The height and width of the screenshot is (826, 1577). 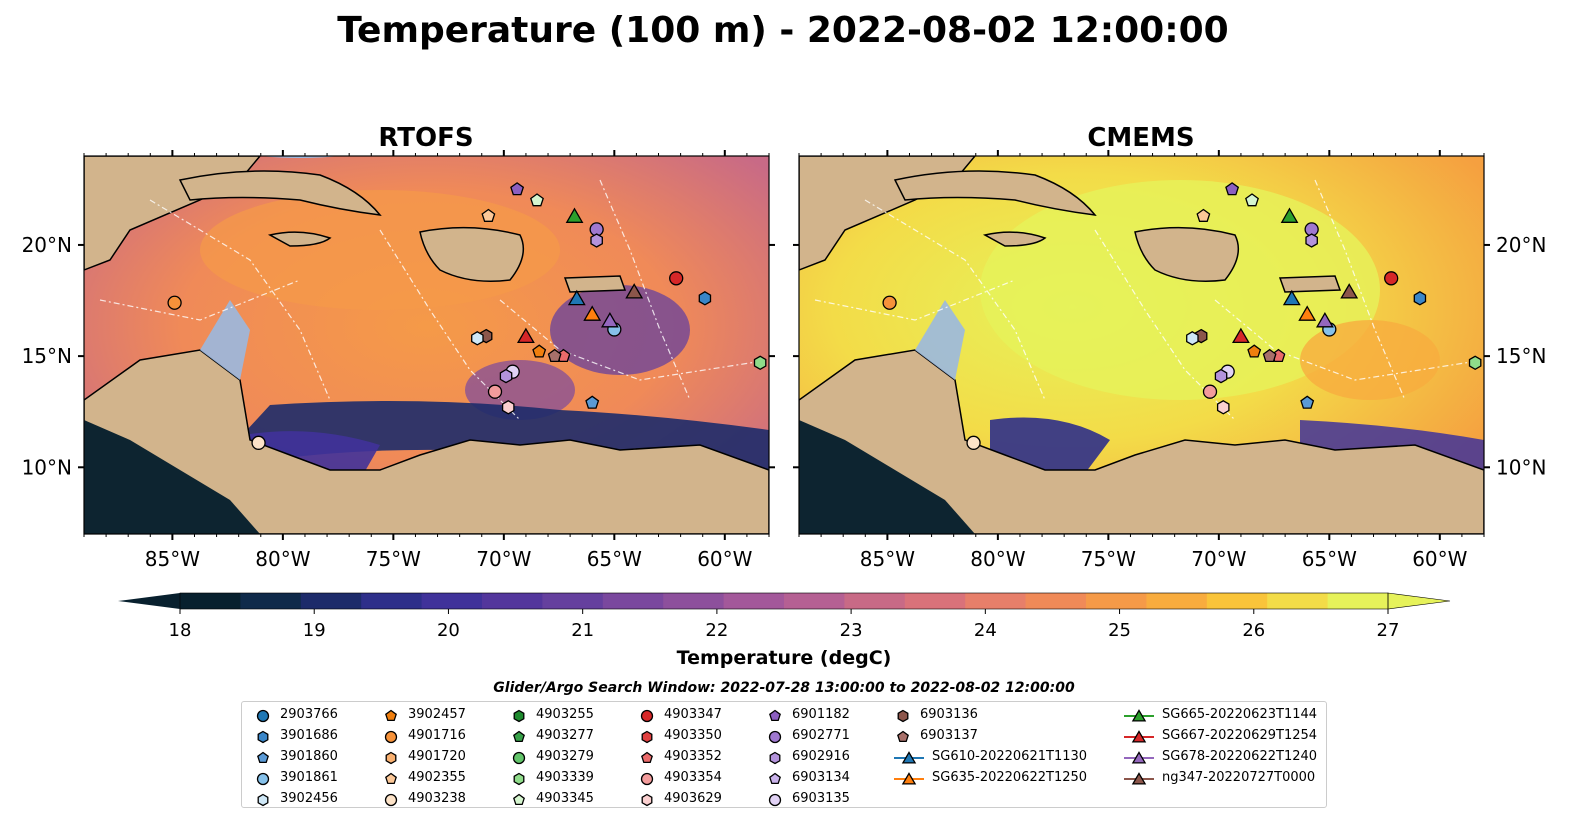 I want to click on legend-entry: 4903350, so click(x=679, y=735).